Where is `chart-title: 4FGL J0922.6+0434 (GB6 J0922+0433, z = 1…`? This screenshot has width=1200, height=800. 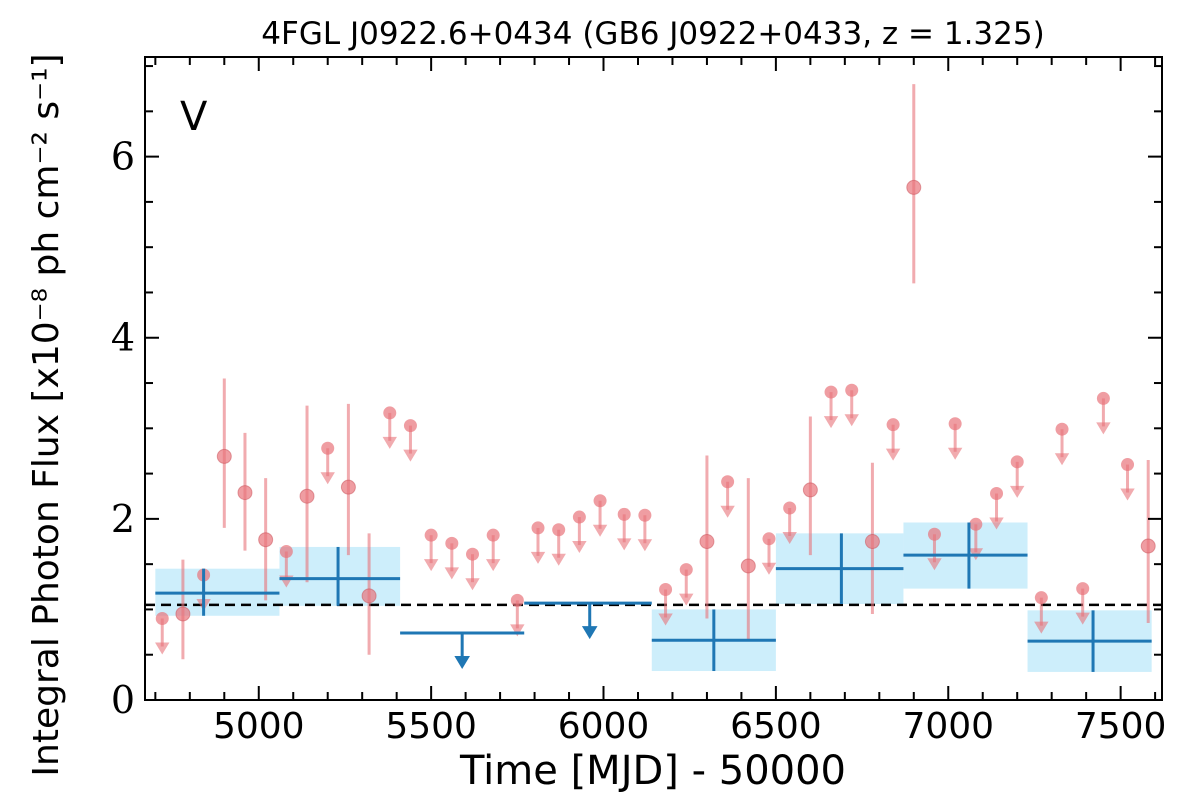
chart-title: 4FGL J0922.6+0434 (GB6 J0922+0433, z = 1… is located at coordinates (652, 34).